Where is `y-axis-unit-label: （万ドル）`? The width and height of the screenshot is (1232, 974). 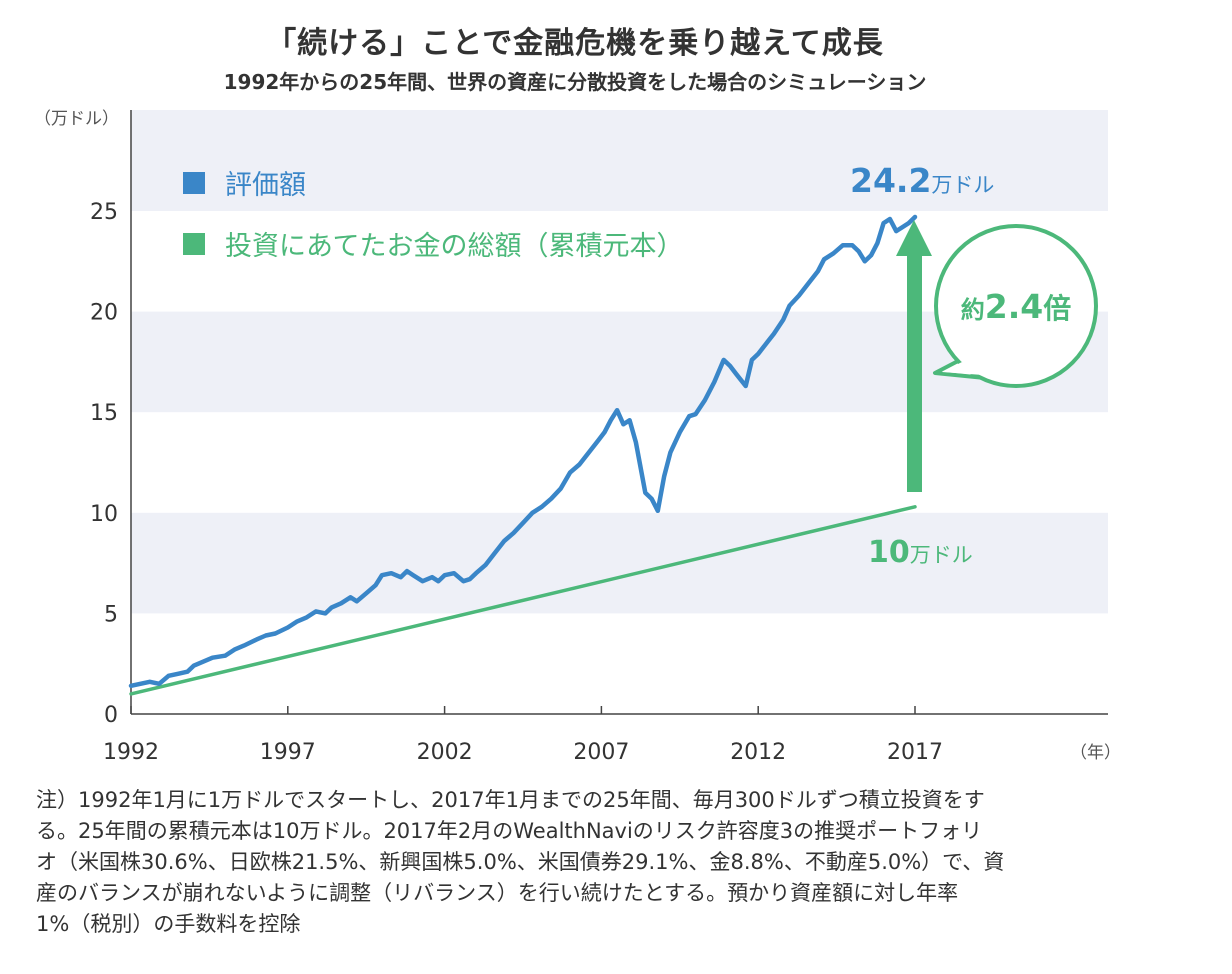
y-axis-unit-label: （万ドル） is located at coordinates (76, 119).